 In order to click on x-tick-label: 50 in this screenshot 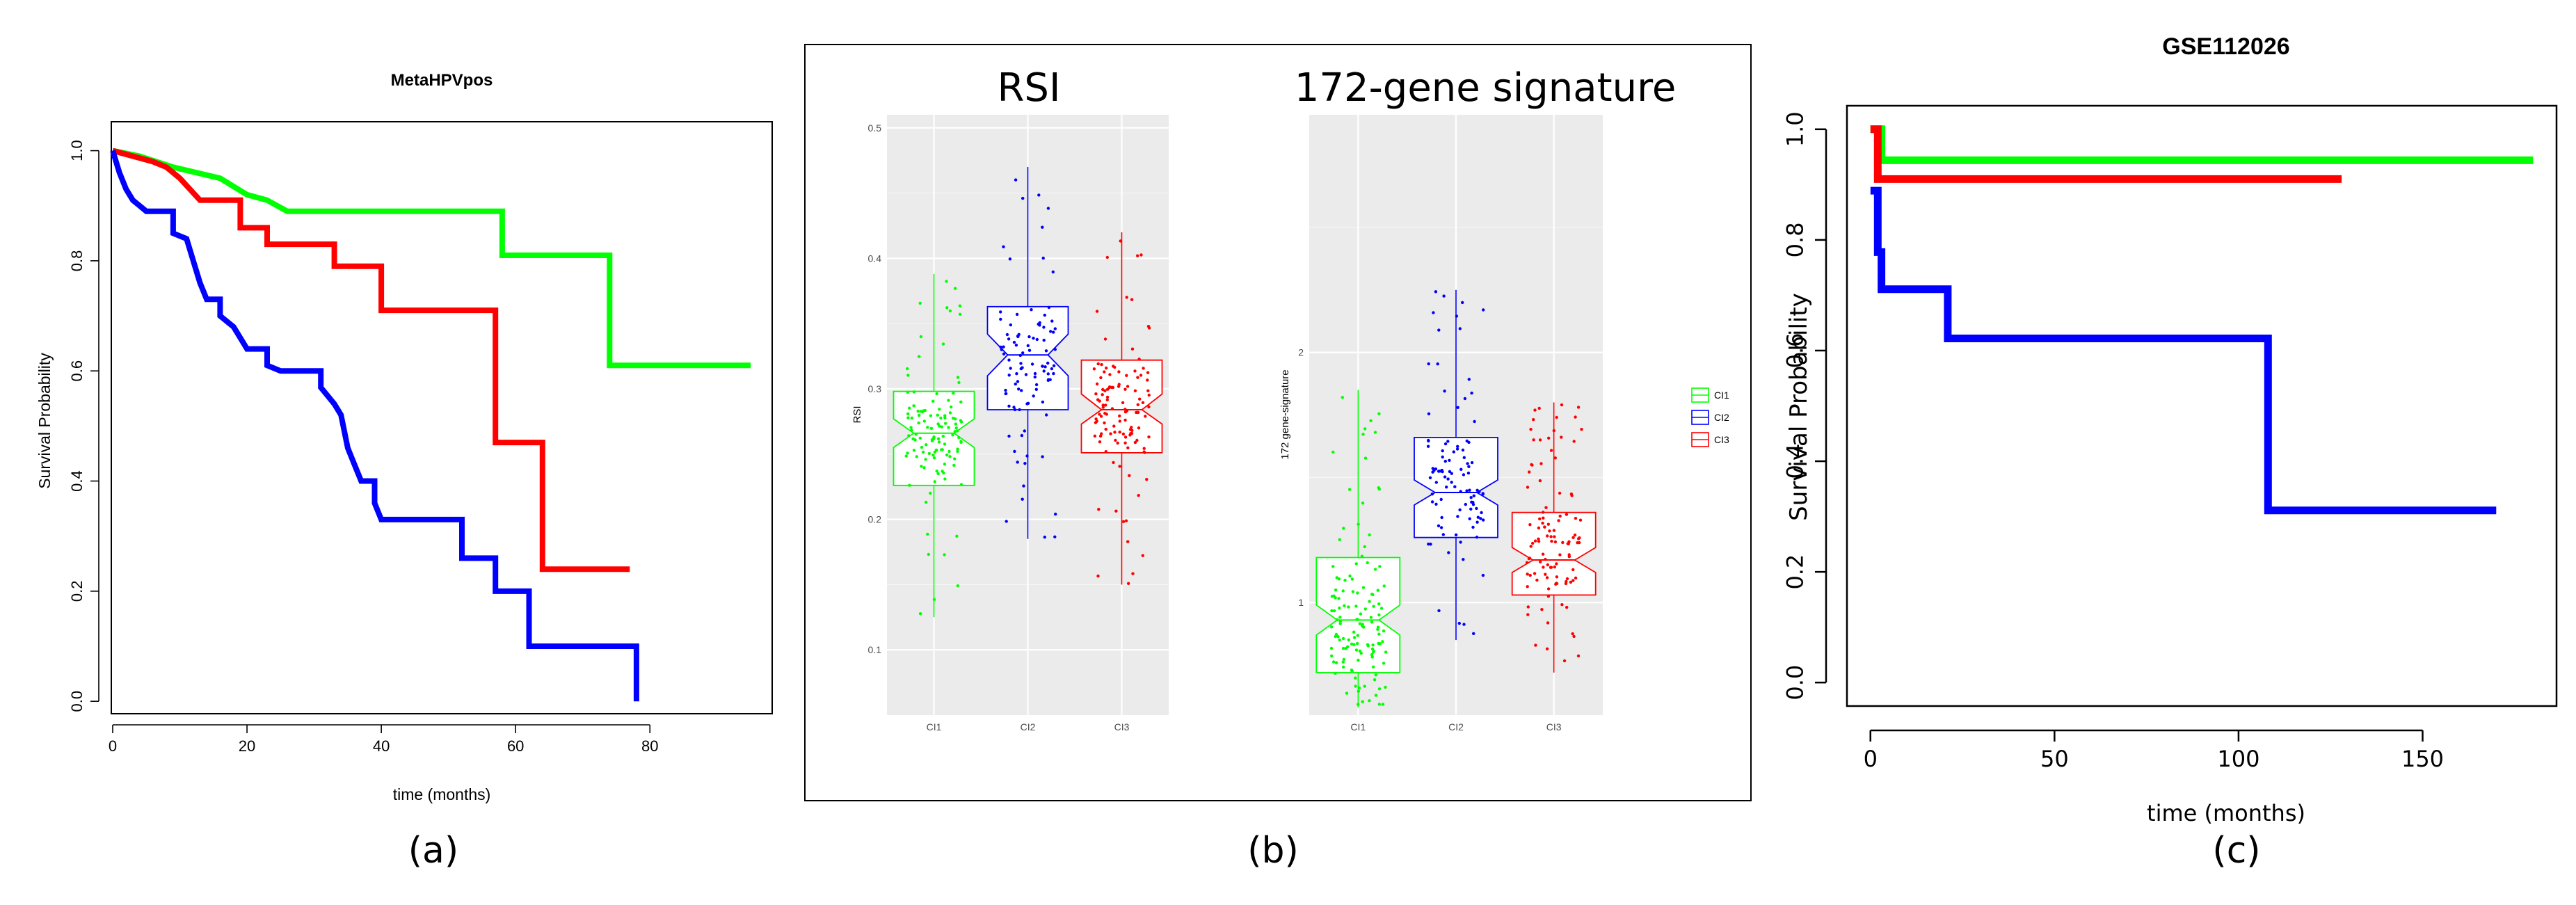, I will do `click(2054, 759)`.